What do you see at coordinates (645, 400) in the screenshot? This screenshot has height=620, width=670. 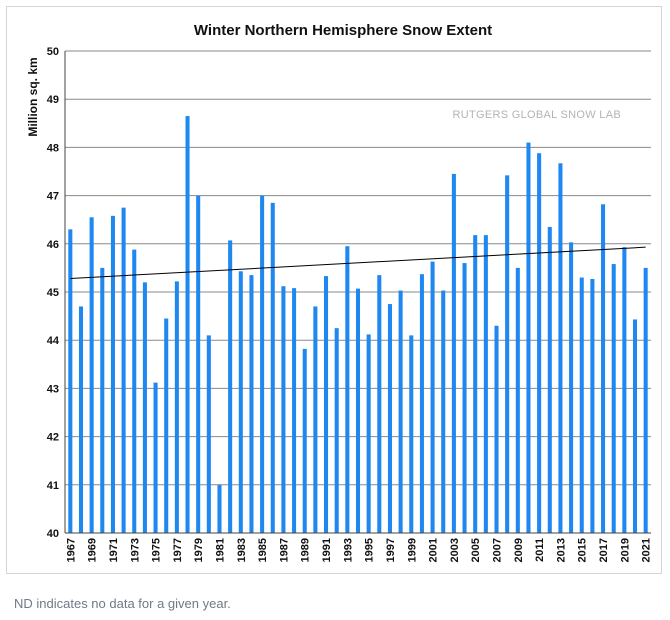 I see `bar-2021` at bounding box center [645, 400].